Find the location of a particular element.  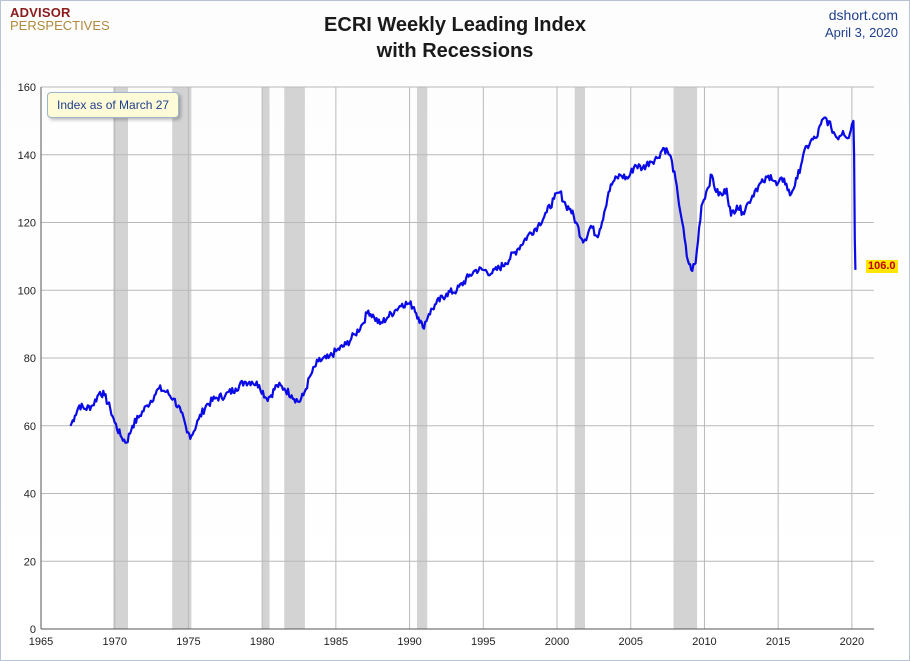

x-tick-label-1970: 1970 is located at coordinates (114, 642).